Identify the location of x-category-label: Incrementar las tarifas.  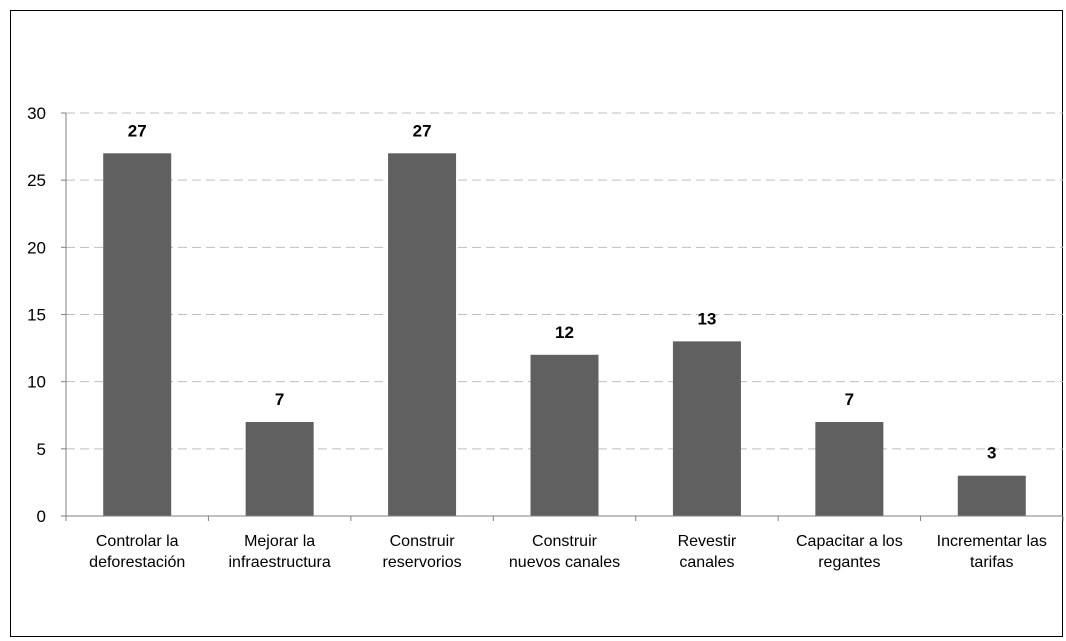
(992, 552).